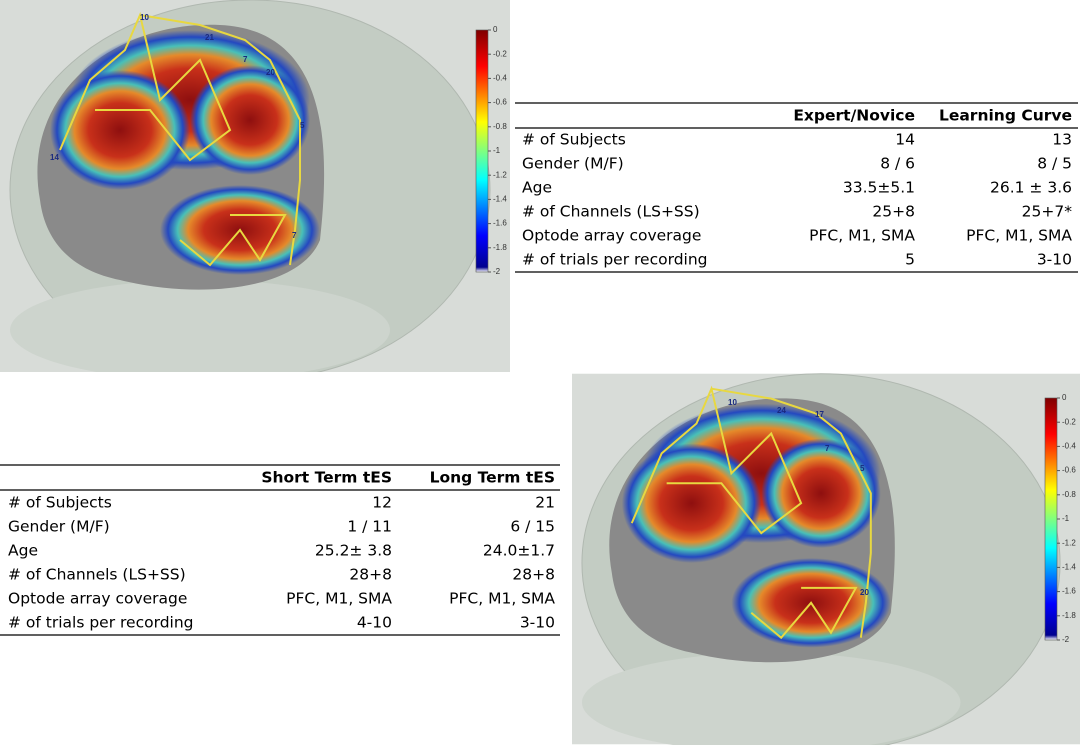  Describe the element at coordinates (374, 623) in the screenshot. I see `table-cell: 4-10` at that location.